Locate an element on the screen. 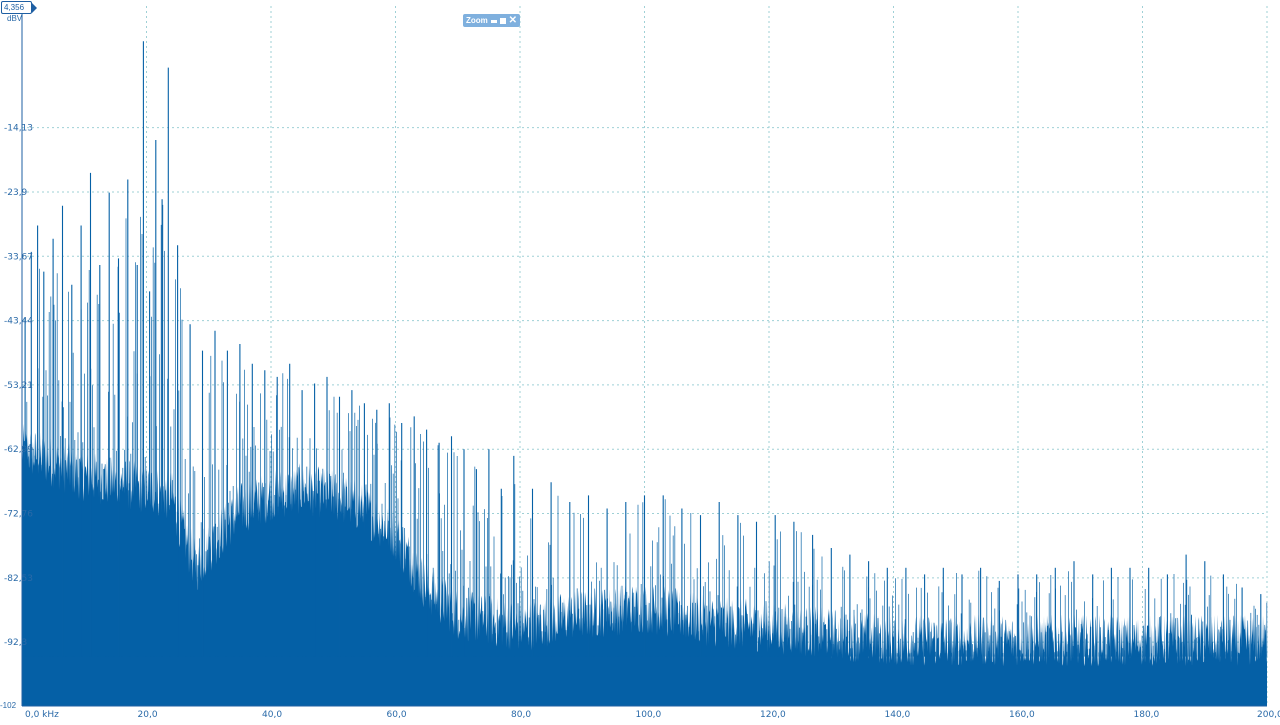 Image resolution: width=1280 pixels, height=725 pixels. minimize-icon is located at coordinates (494, 21).